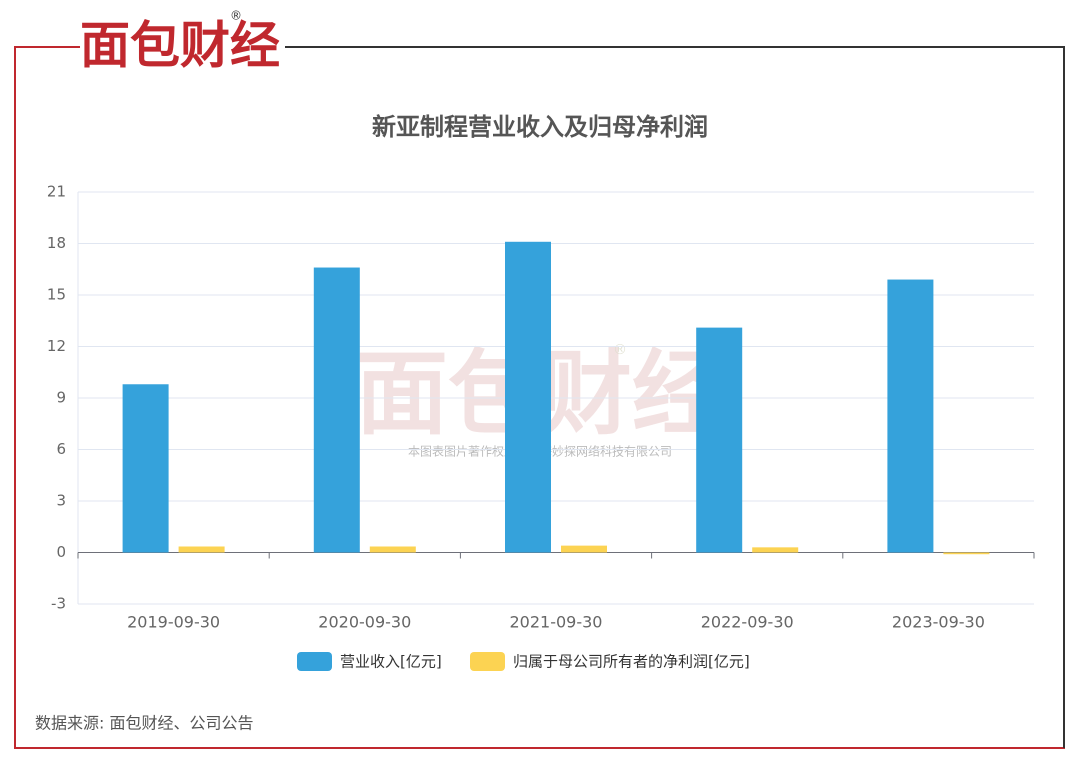 The image size is (1080, 764). What do you see at coordinates (173, 622) in the screenshot?
I see `x-tick-label: 2019-09-30` at bounding box center [173, 622].